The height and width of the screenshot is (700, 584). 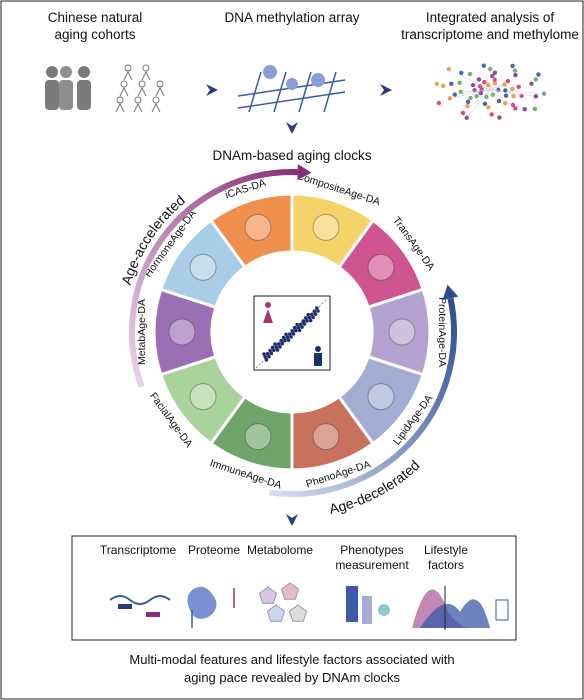 What do you see at coordinates (291, 17) in the screenshot?
I see `step-label: DNA methylation array` at bounding box center [291, 17].